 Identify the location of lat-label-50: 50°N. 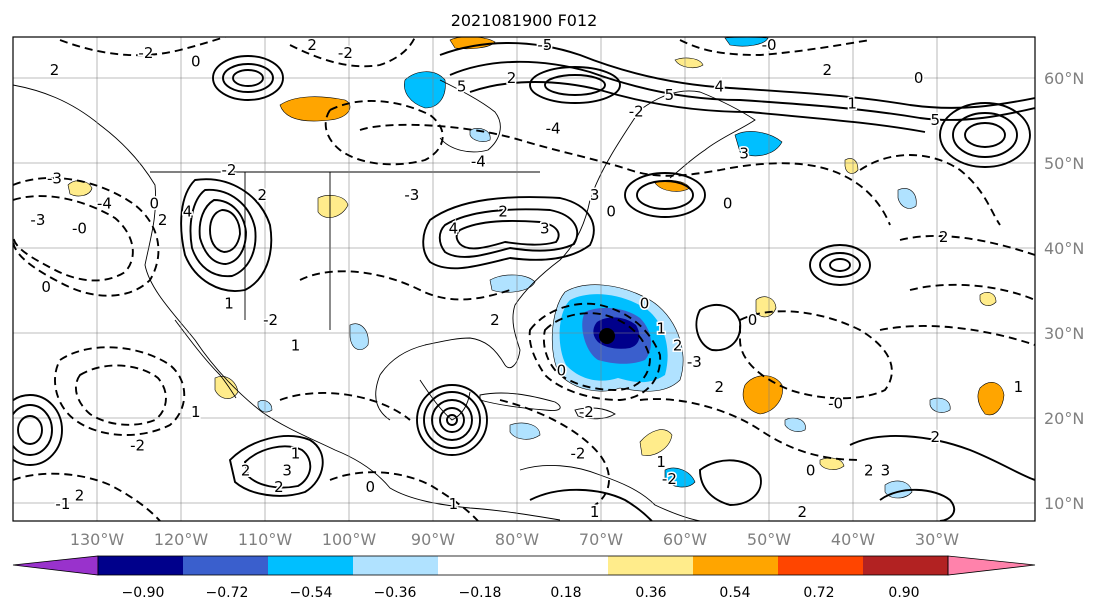
(1064, 163).